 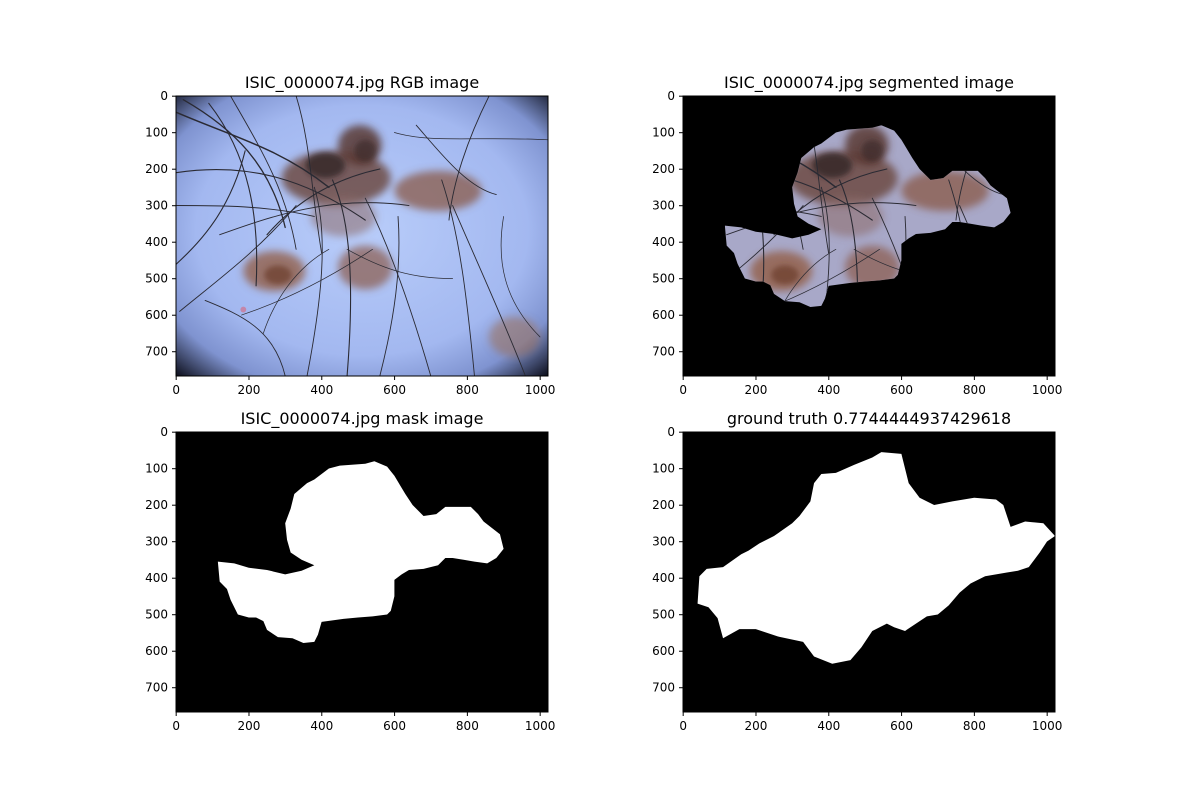 I want to click on mask-image, so click(x=362, y=572).